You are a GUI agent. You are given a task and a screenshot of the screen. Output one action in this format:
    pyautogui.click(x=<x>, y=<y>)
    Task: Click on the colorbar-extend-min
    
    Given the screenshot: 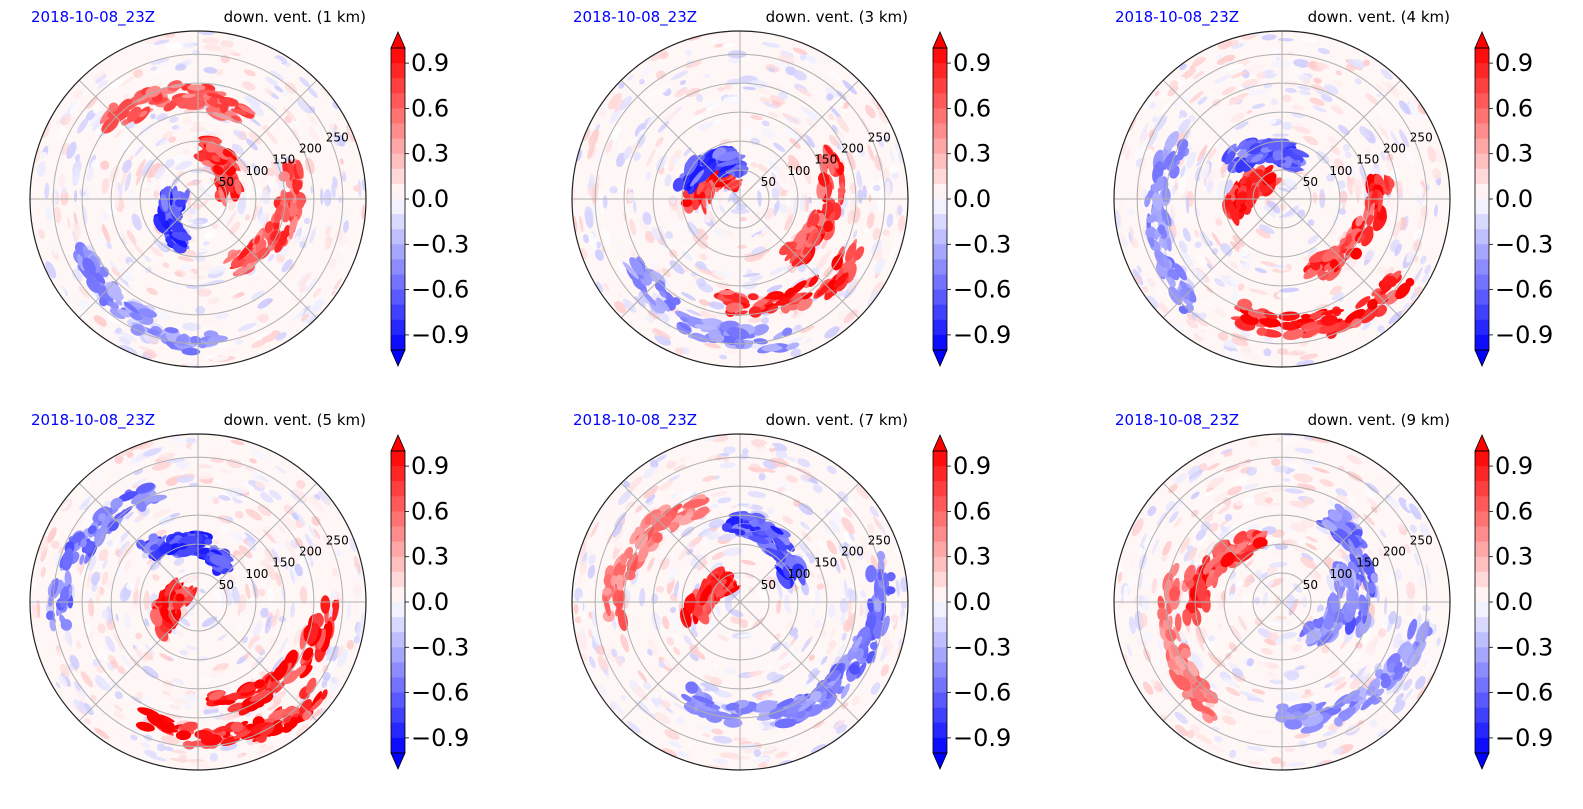 What is the action you would take?
    pyautogui.click(x=940, y=358)
    